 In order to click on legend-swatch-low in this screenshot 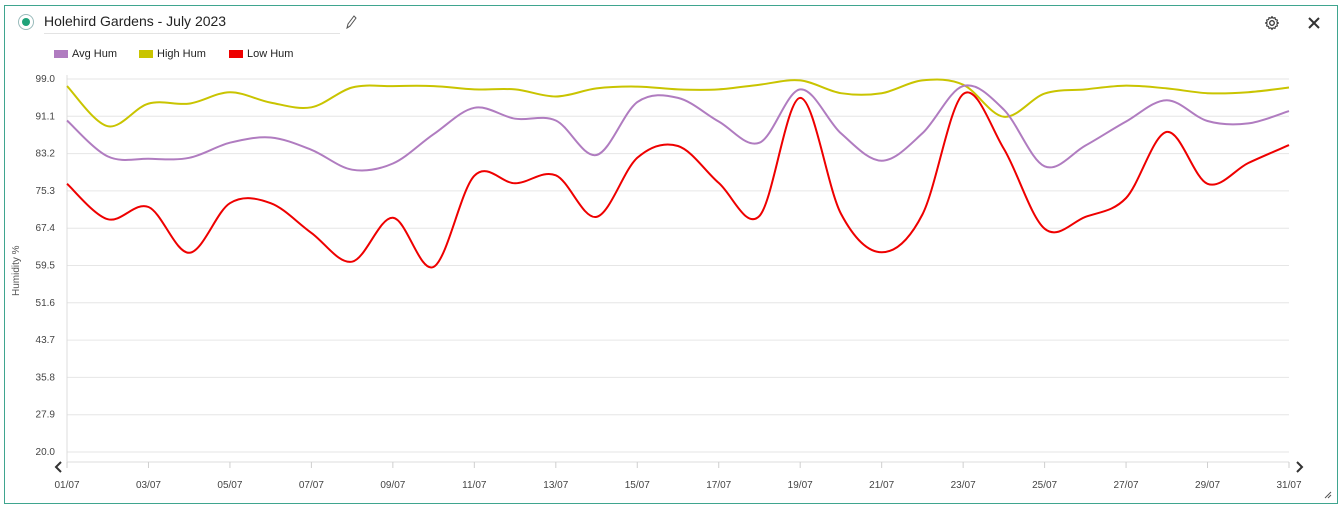, I will do `click(236, 54)`.